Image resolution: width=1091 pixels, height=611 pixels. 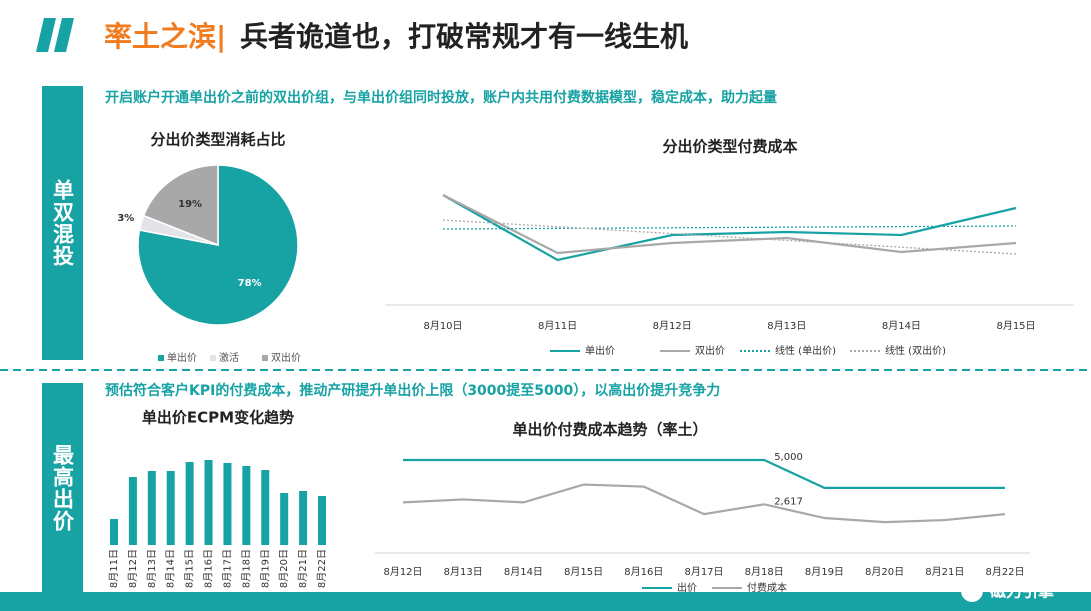 What do you see at coordinates (805, 350) in the screenshot?
I see `legend-label: 线性 (单出价)` at bounding box center [805, 350].